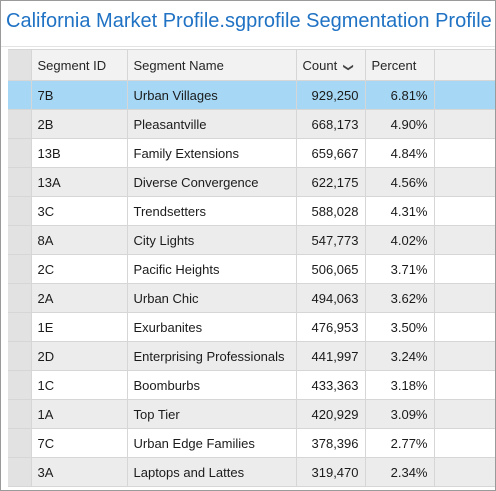  I want to click on table-row: 1C Boomburbs 433,363 3.18%, so click(251, 385).